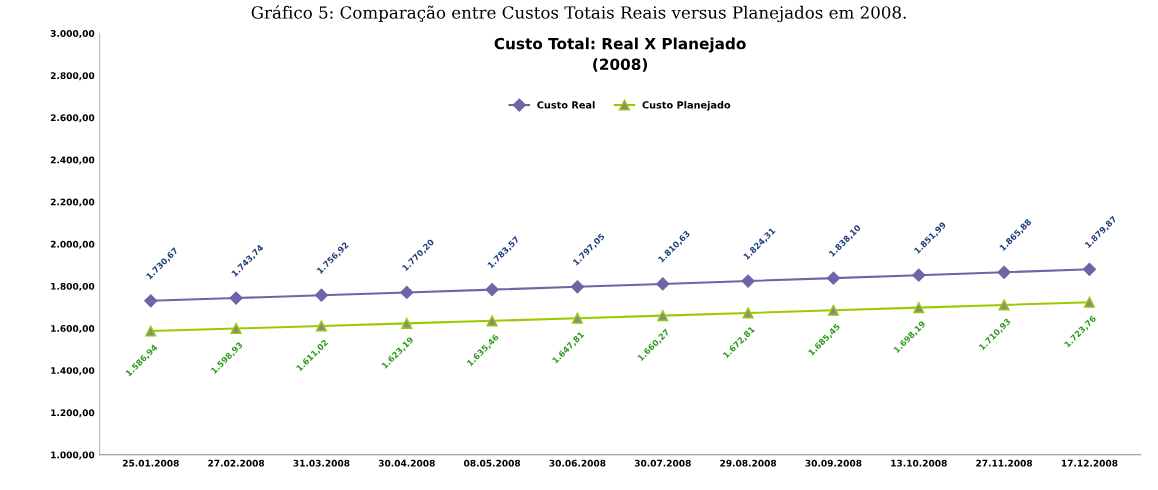 This screenshot has height=490, width=1158. What do you see at coordinates (73, 286) in the screenshot?
I see `y-tick-label: 1.800,00` at bounding box center [73, 286].